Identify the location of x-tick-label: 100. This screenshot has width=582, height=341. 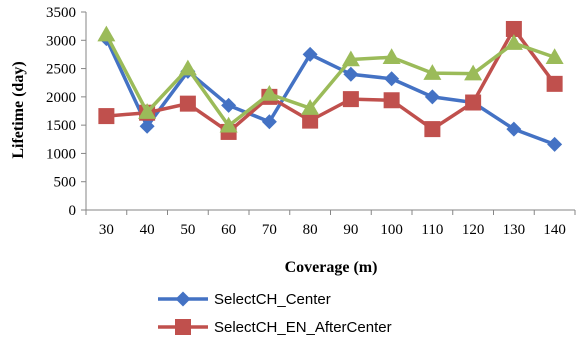
(391, 230).